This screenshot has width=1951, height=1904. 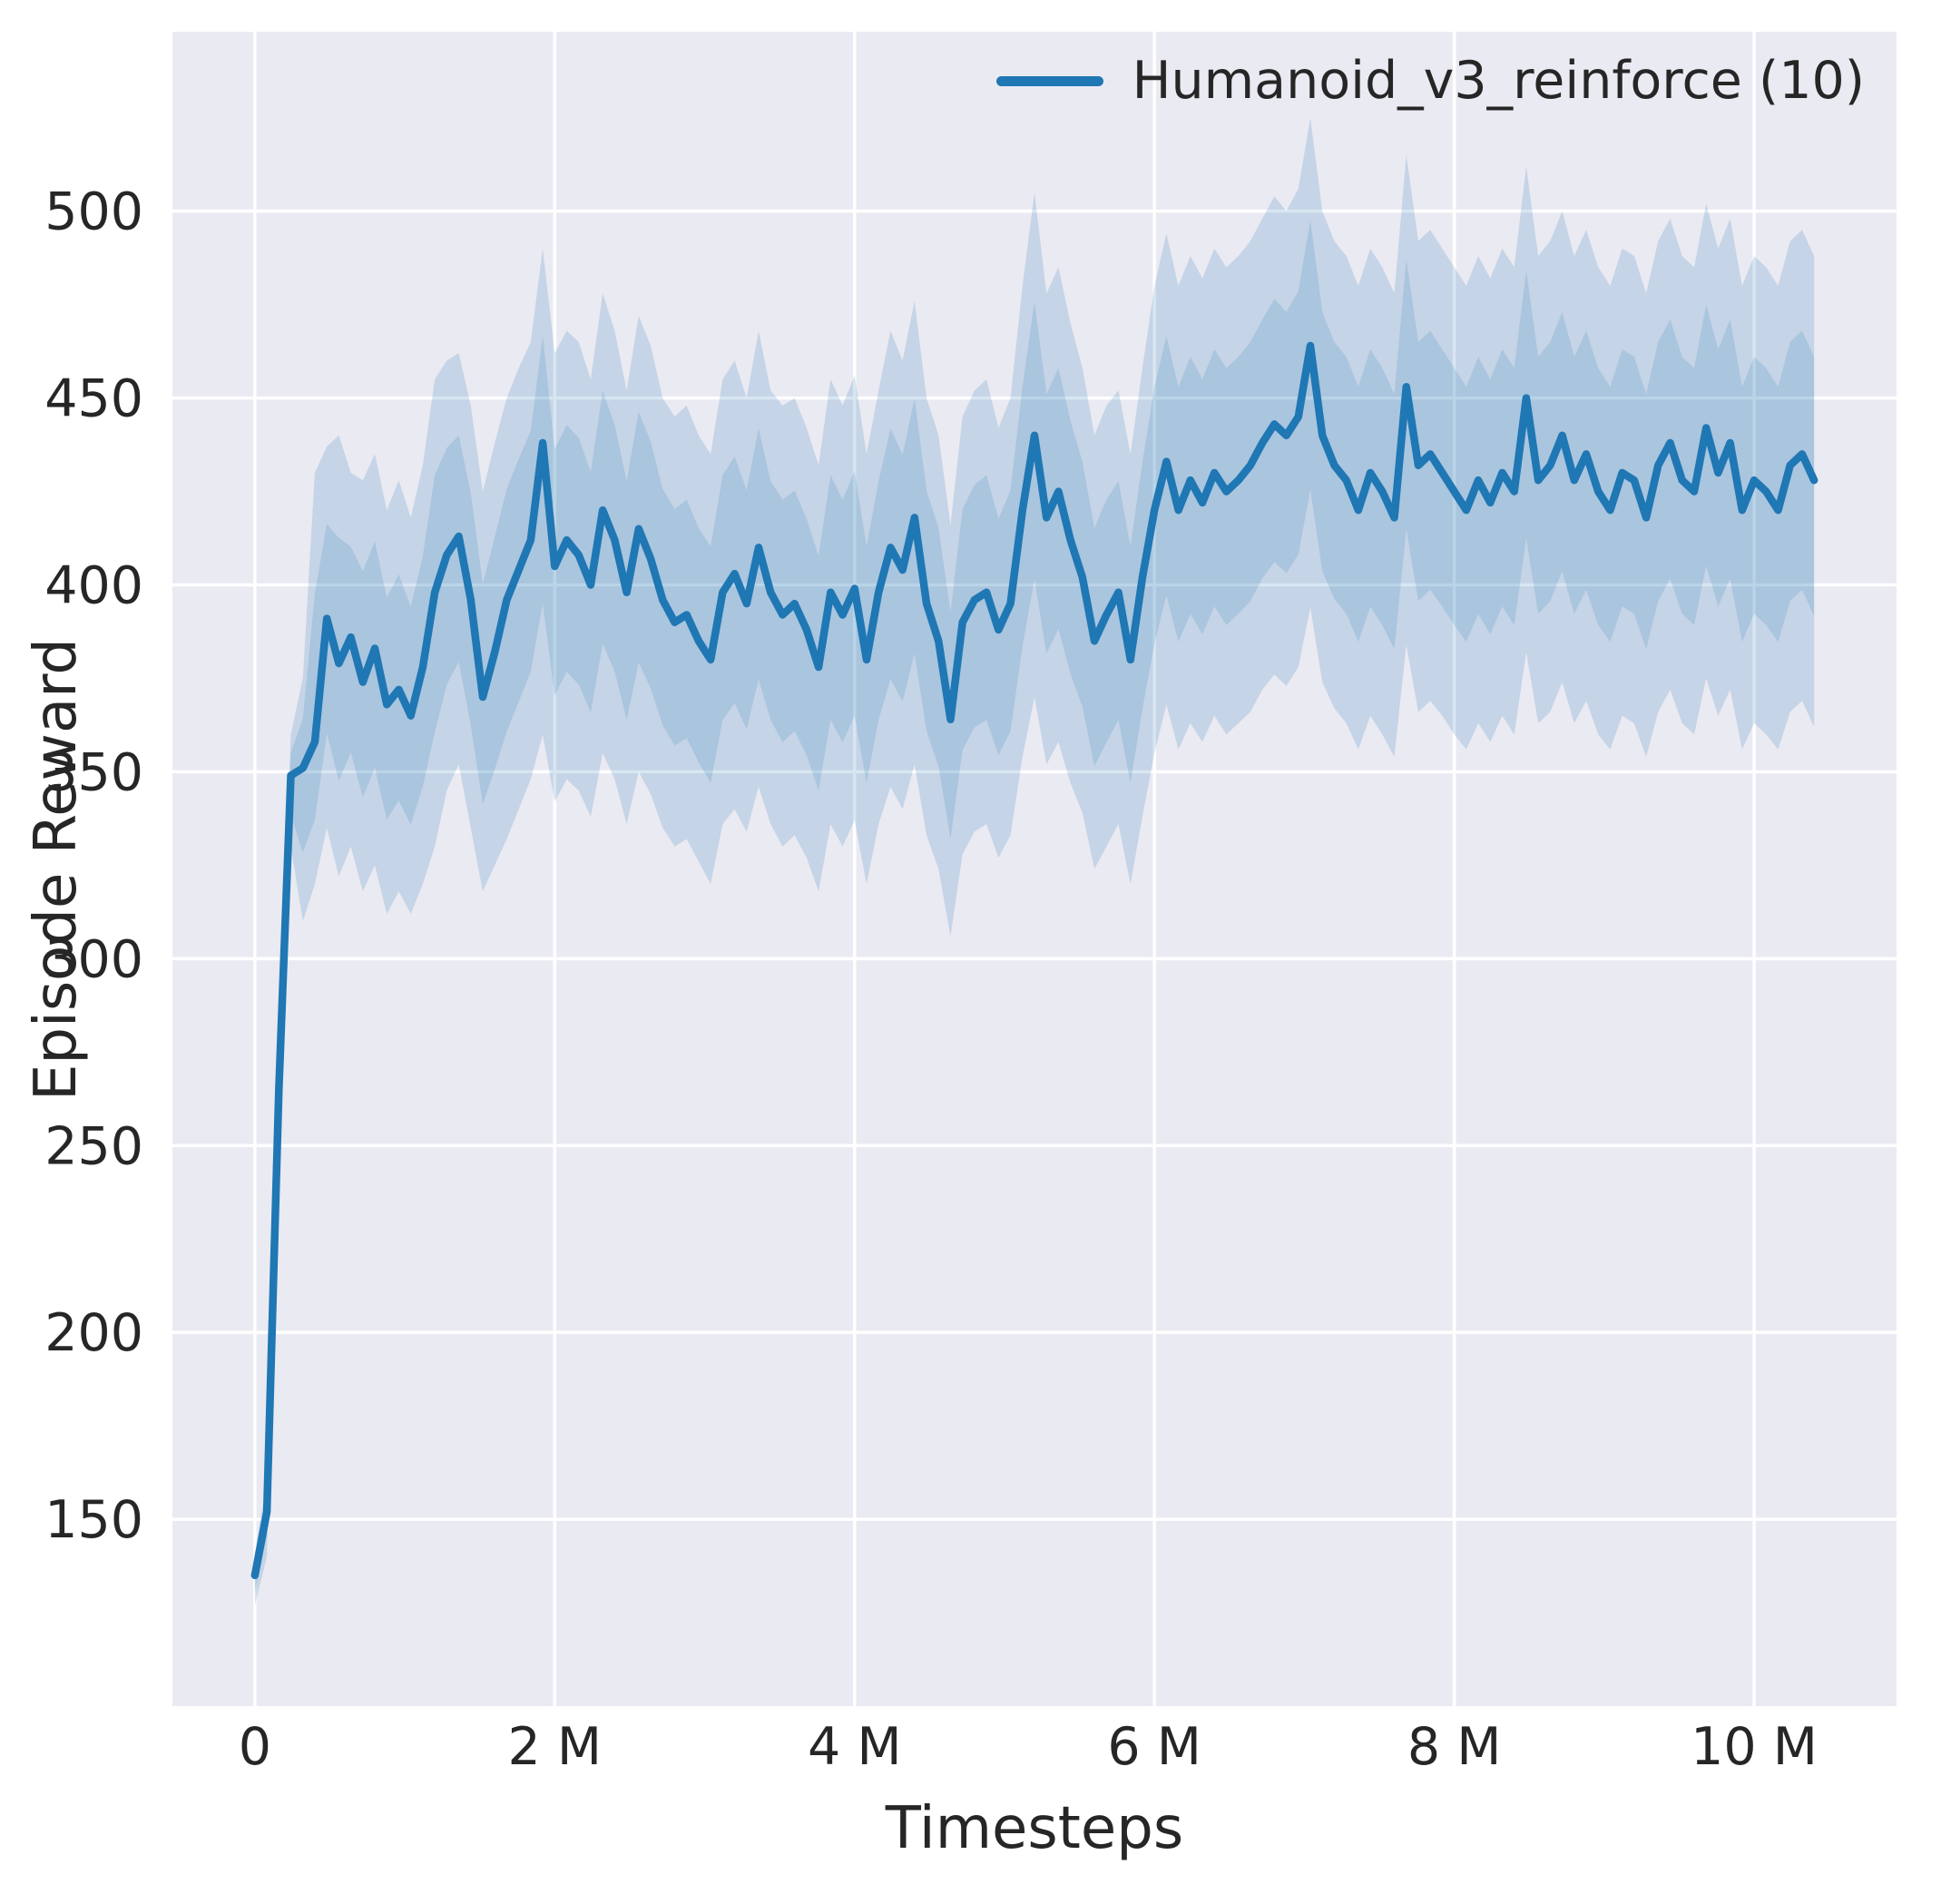 What do you see at coordinates (93, 959) in the screenshot?
I see `y-tick-label: 300` at bounding box center [93, 959].